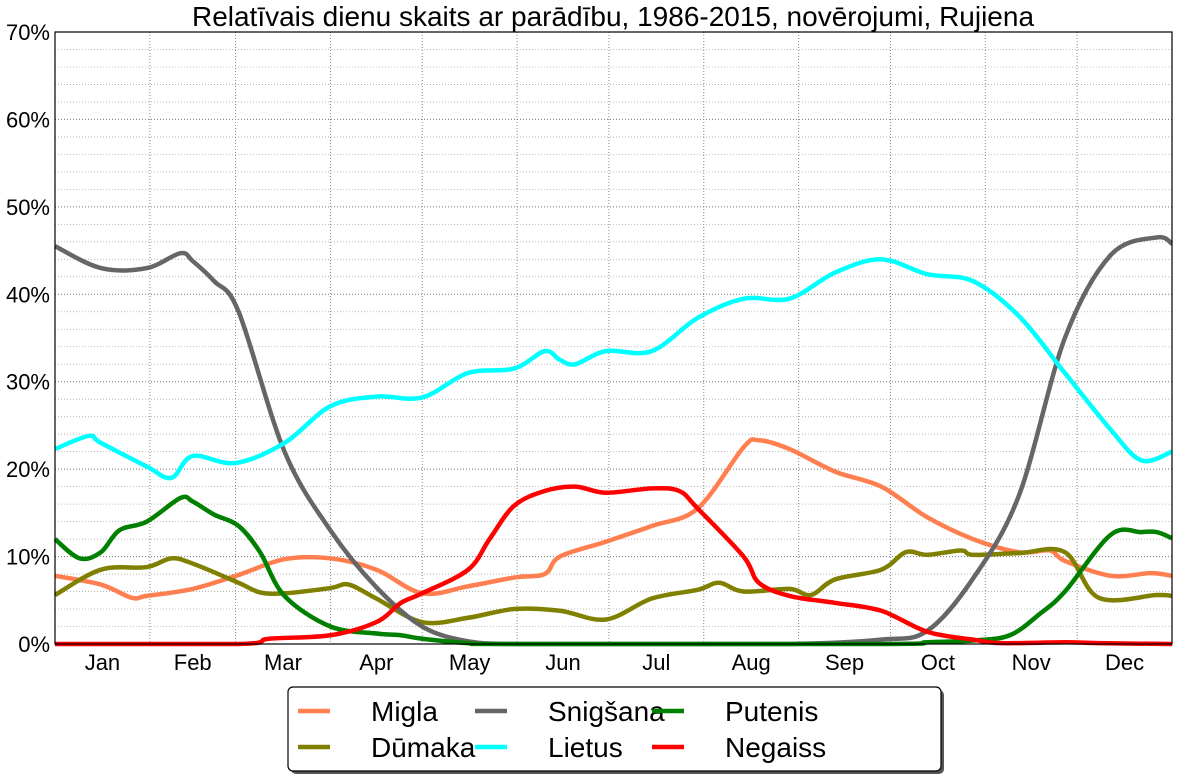  What do you see at coordinates (28, 32) in the screenshot?
I see `y-tick-label: 70%` at bounding box center [28, 32].